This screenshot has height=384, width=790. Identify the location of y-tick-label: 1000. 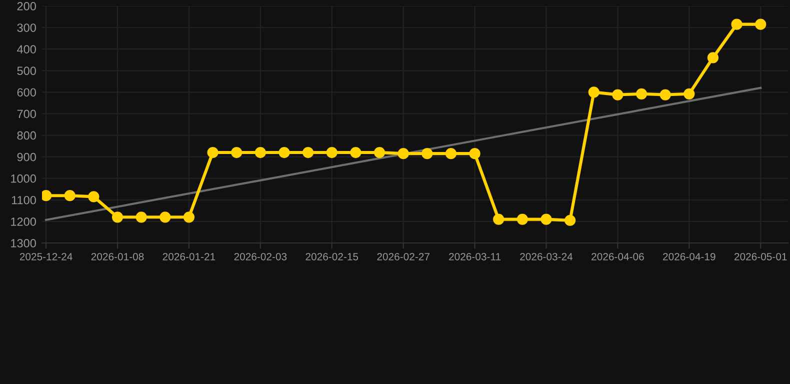
(23, 178).